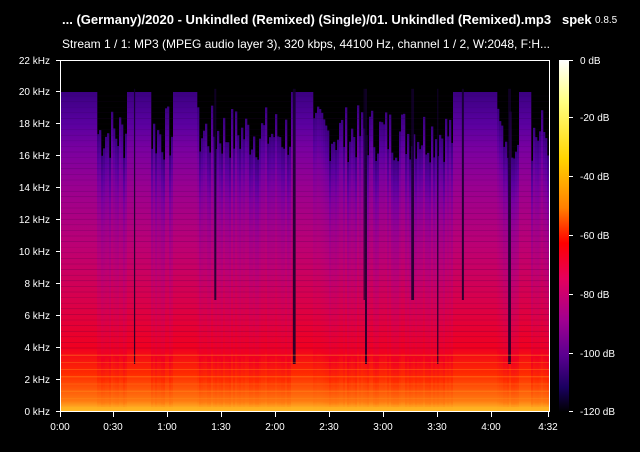  What do you see at coordinates (275, 427) in the screenshot?
I see `svg-text: 2:00` at bounding box center [275, 427].